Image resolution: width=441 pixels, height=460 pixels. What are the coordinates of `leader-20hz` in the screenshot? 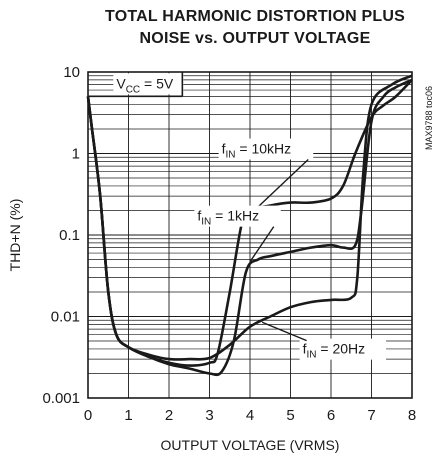 It's located at (284, 331).